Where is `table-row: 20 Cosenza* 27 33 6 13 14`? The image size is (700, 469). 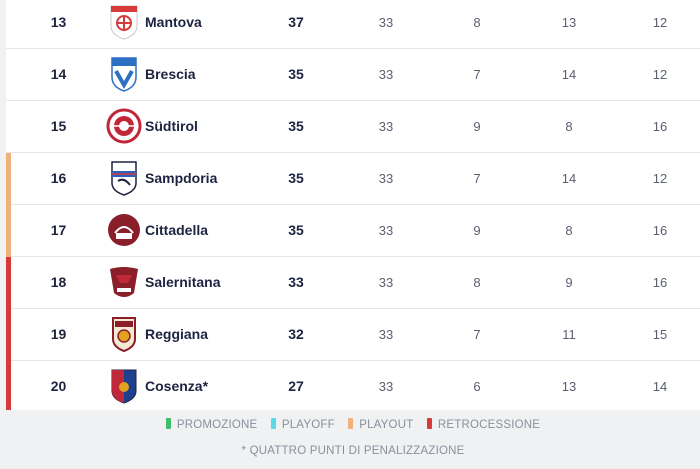 table-row: 20 Cosenza* 27 33 6 13 14 is located at coordinates (353, 387).